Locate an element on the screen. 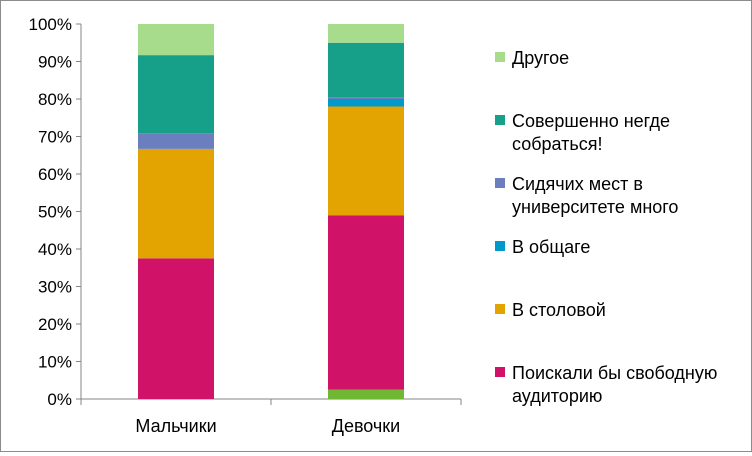 The height and width of the screenshot is (456, 752). legend-label: университете много is located at coordinates (595, 207).